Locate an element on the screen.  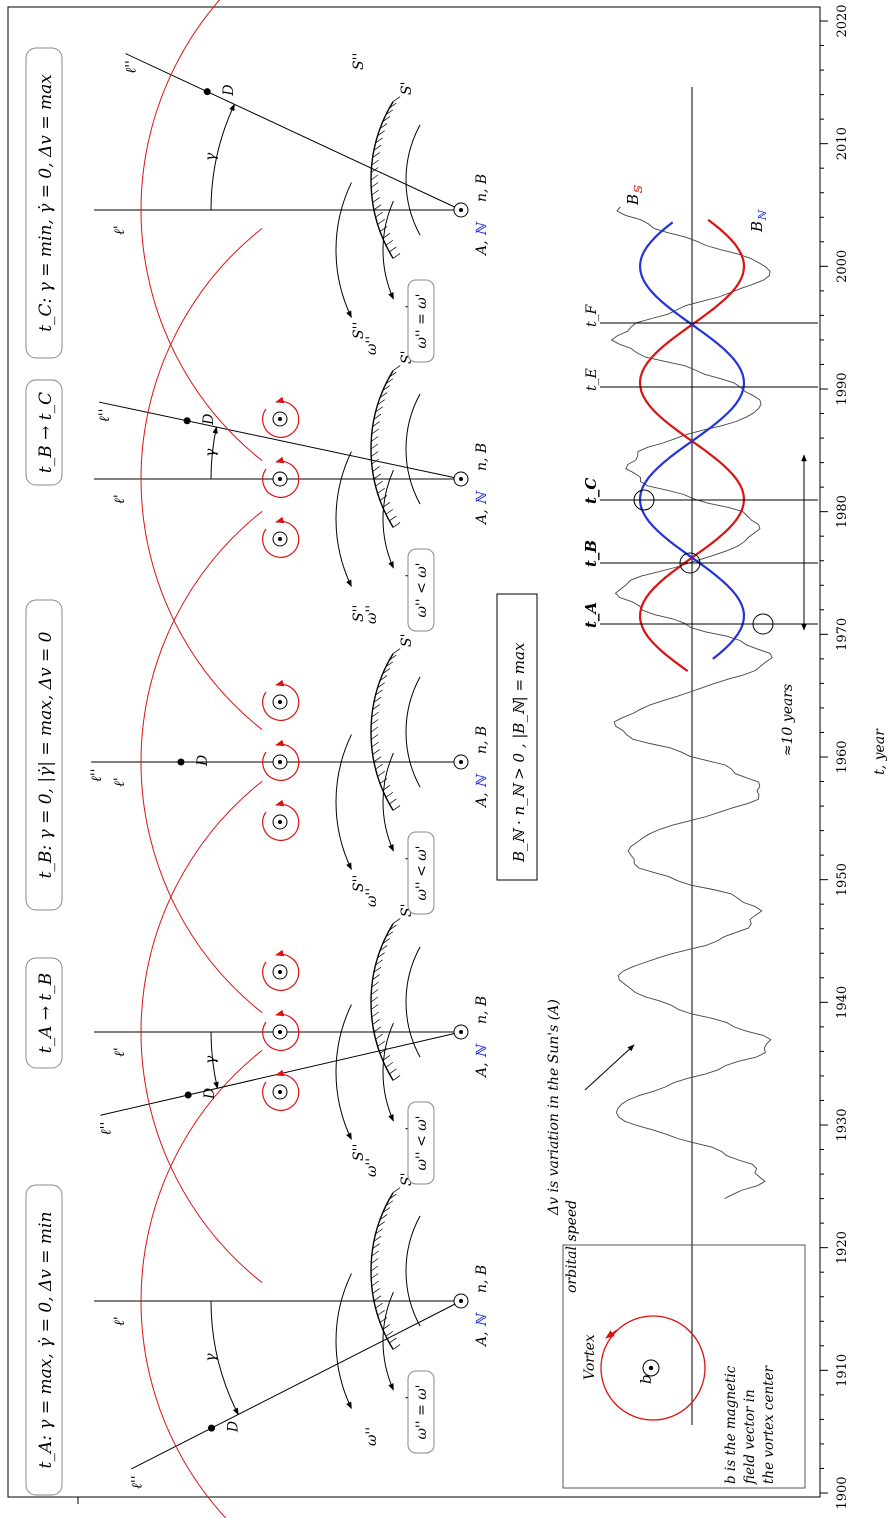
axis-tick-label: 1980 is located at coordinates (842, 511).